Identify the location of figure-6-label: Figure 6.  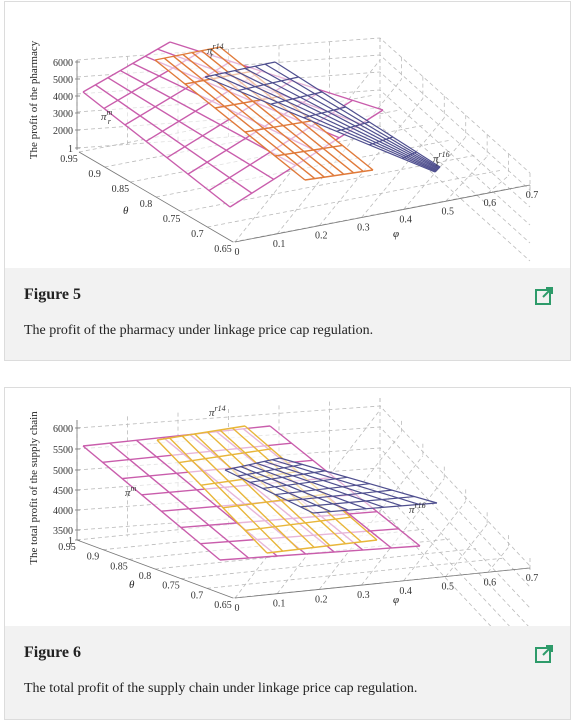
(53, 652).